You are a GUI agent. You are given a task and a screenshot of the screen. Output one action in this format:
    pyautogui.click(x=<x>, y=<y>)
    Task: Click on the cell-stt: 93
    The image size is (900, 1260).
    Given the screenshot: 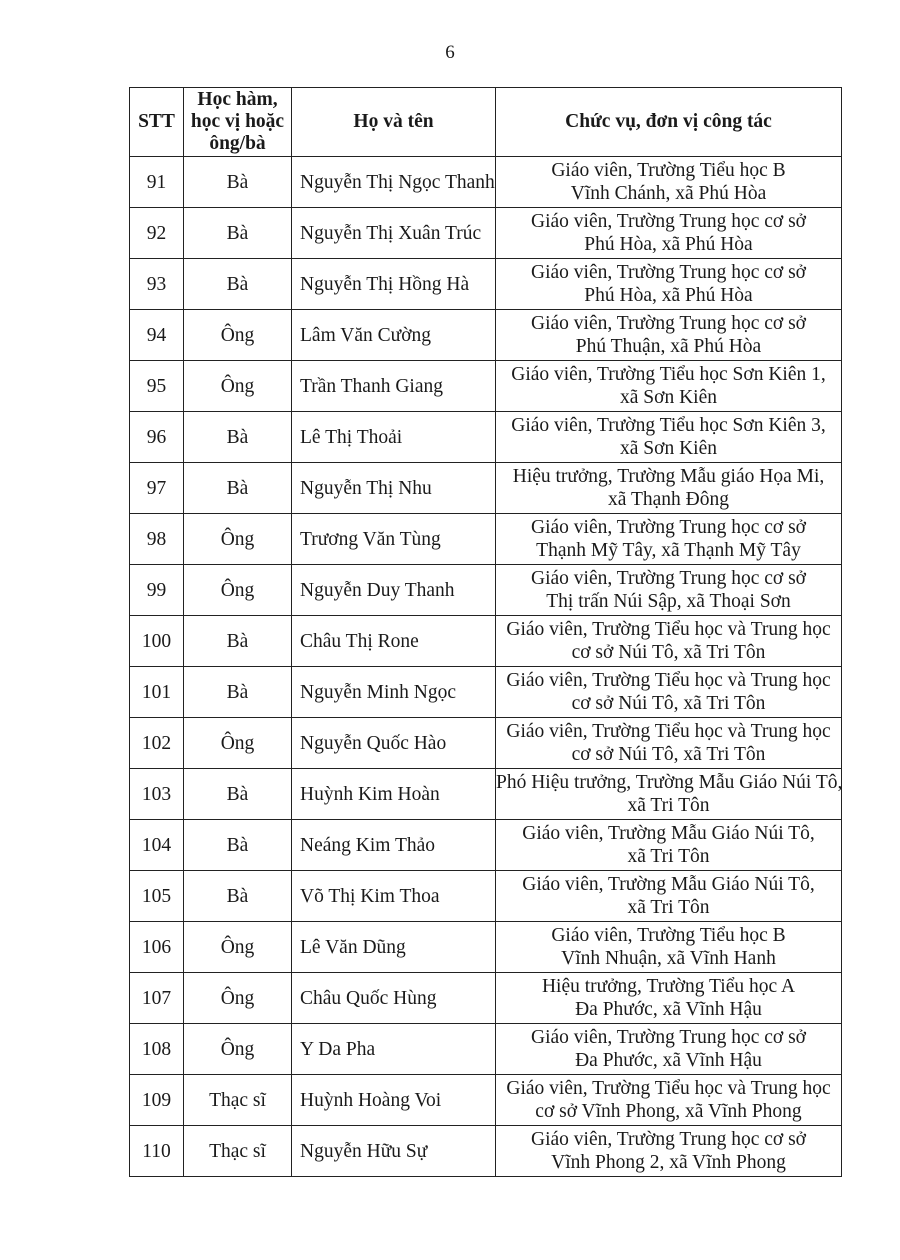 What is the action you would take?
    pyautogui.click(x=156, y=284)
    